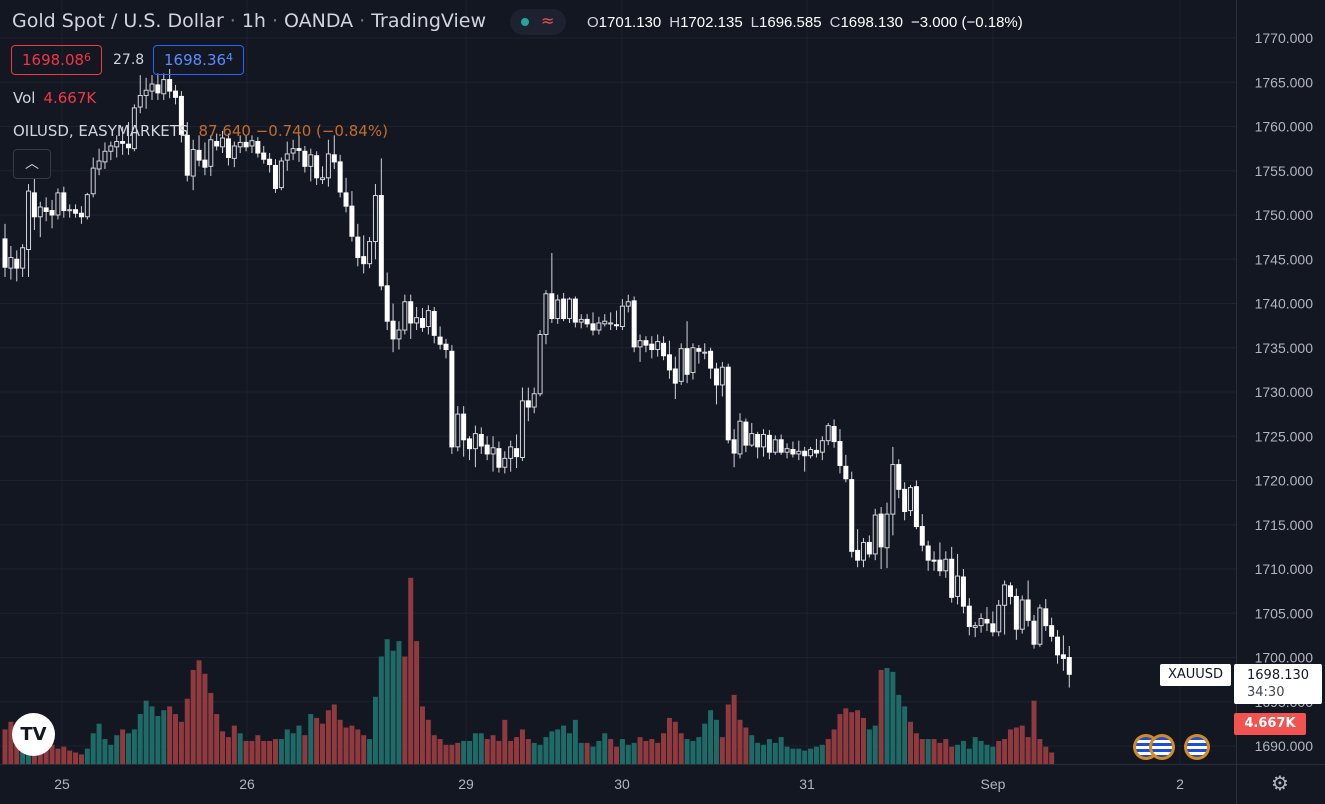 This screenshot has width=1325, height=804. I want to click on price-tick-label: 1750.000, so click(1284, 215).